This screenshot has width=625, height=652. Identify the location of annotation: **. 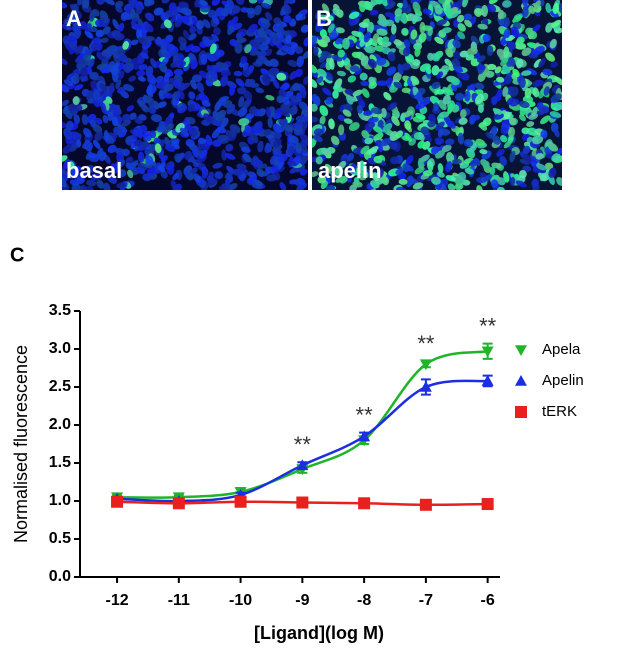
(488, 325).